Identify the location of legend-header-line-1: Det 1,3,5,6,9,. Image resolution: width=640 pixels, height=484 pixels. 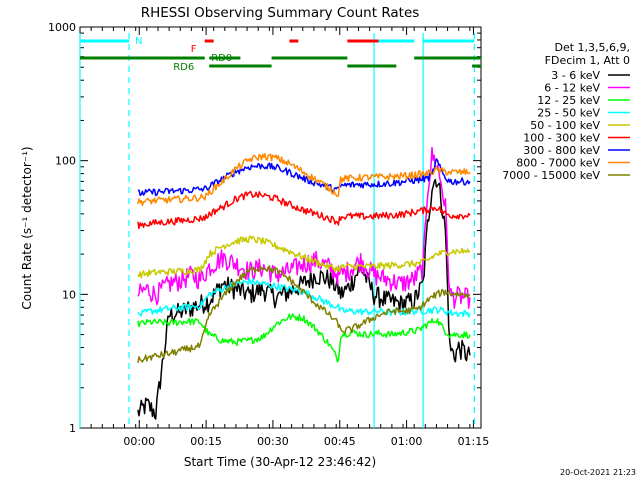
(592, 47).